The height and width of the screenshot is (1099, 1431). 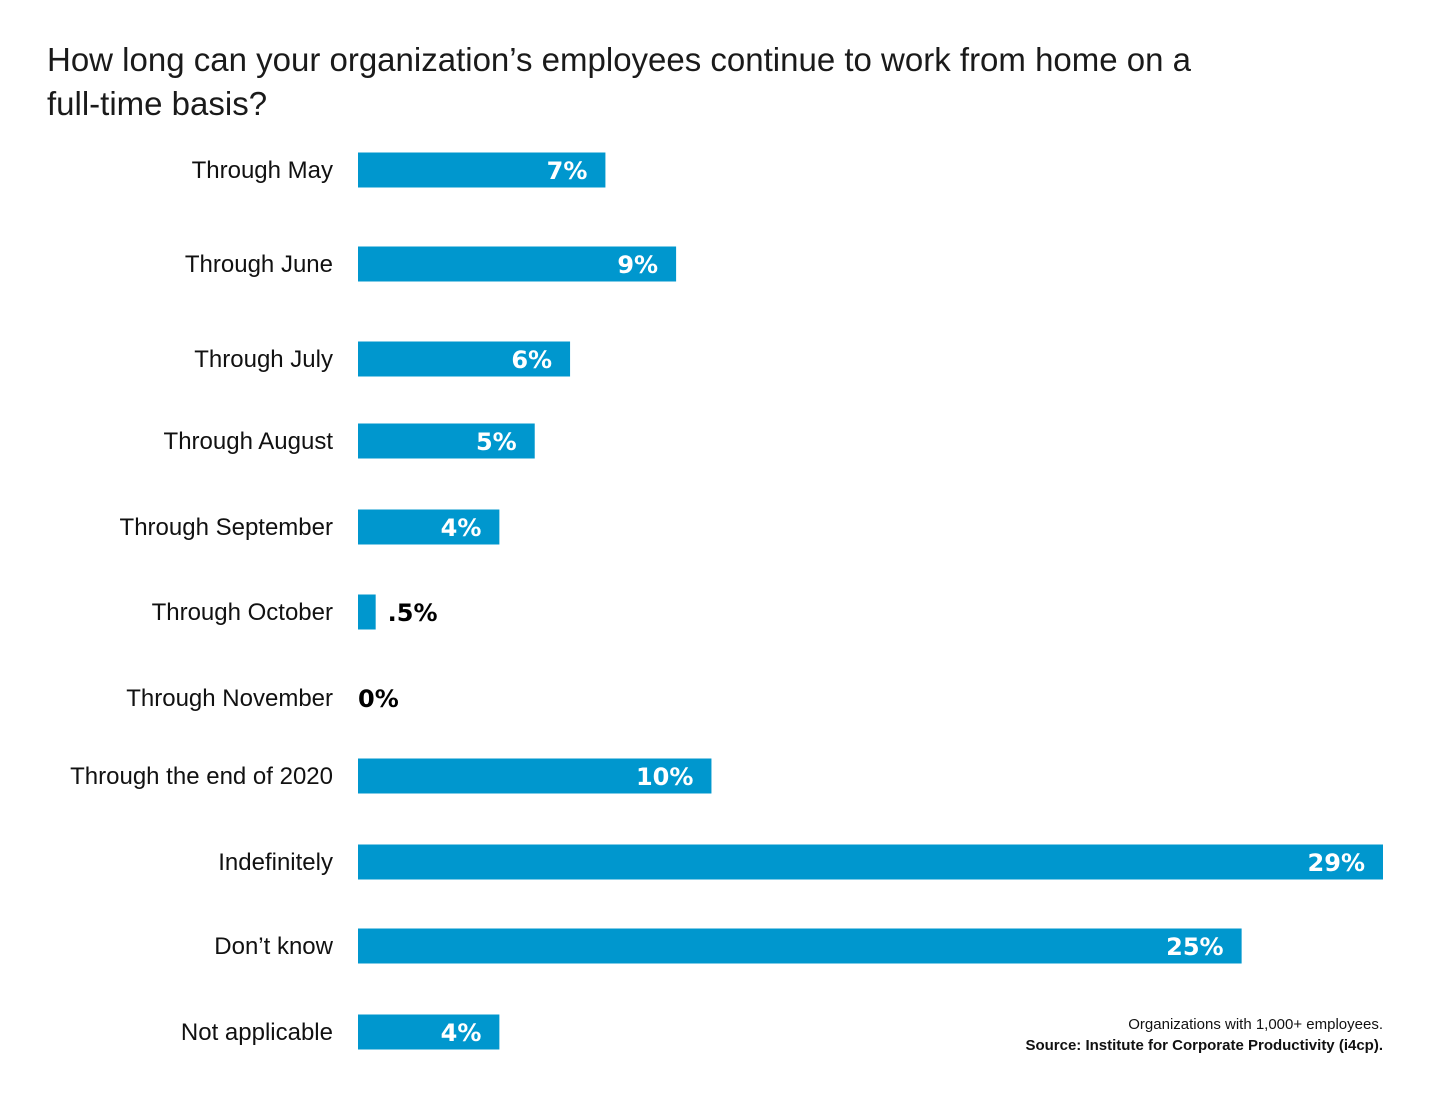 What do you see at coordinates (242, 612) in the screenshot?
I see `category-label: Through October` at bounding box center [242, 612].